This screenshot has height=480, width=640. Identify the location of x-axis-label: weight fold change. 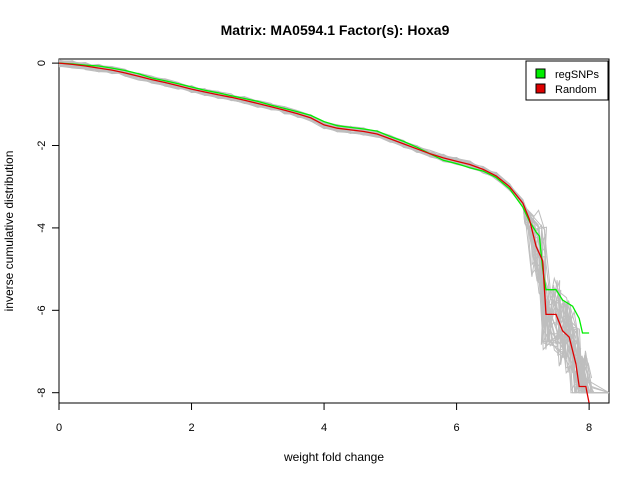
(333, 457).